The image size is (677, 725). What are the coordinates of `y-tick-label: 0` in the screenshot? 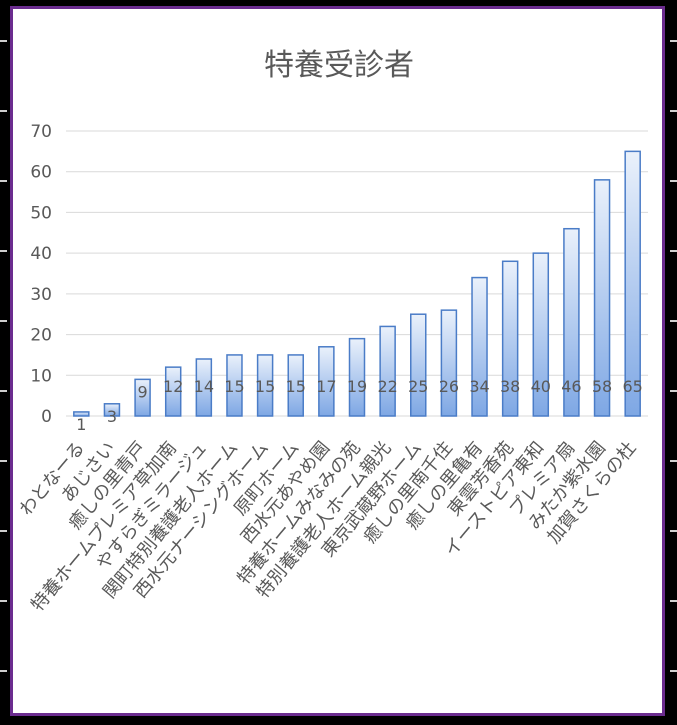 It's located at (46, 417).